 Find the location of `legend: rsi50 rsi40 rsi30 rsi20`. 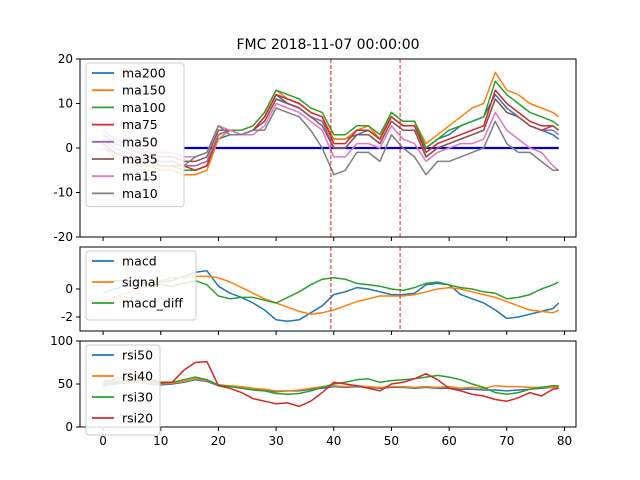

legend: rsi50 rsi40 rsi30 rsi20 is located at coordinates (123, 390).